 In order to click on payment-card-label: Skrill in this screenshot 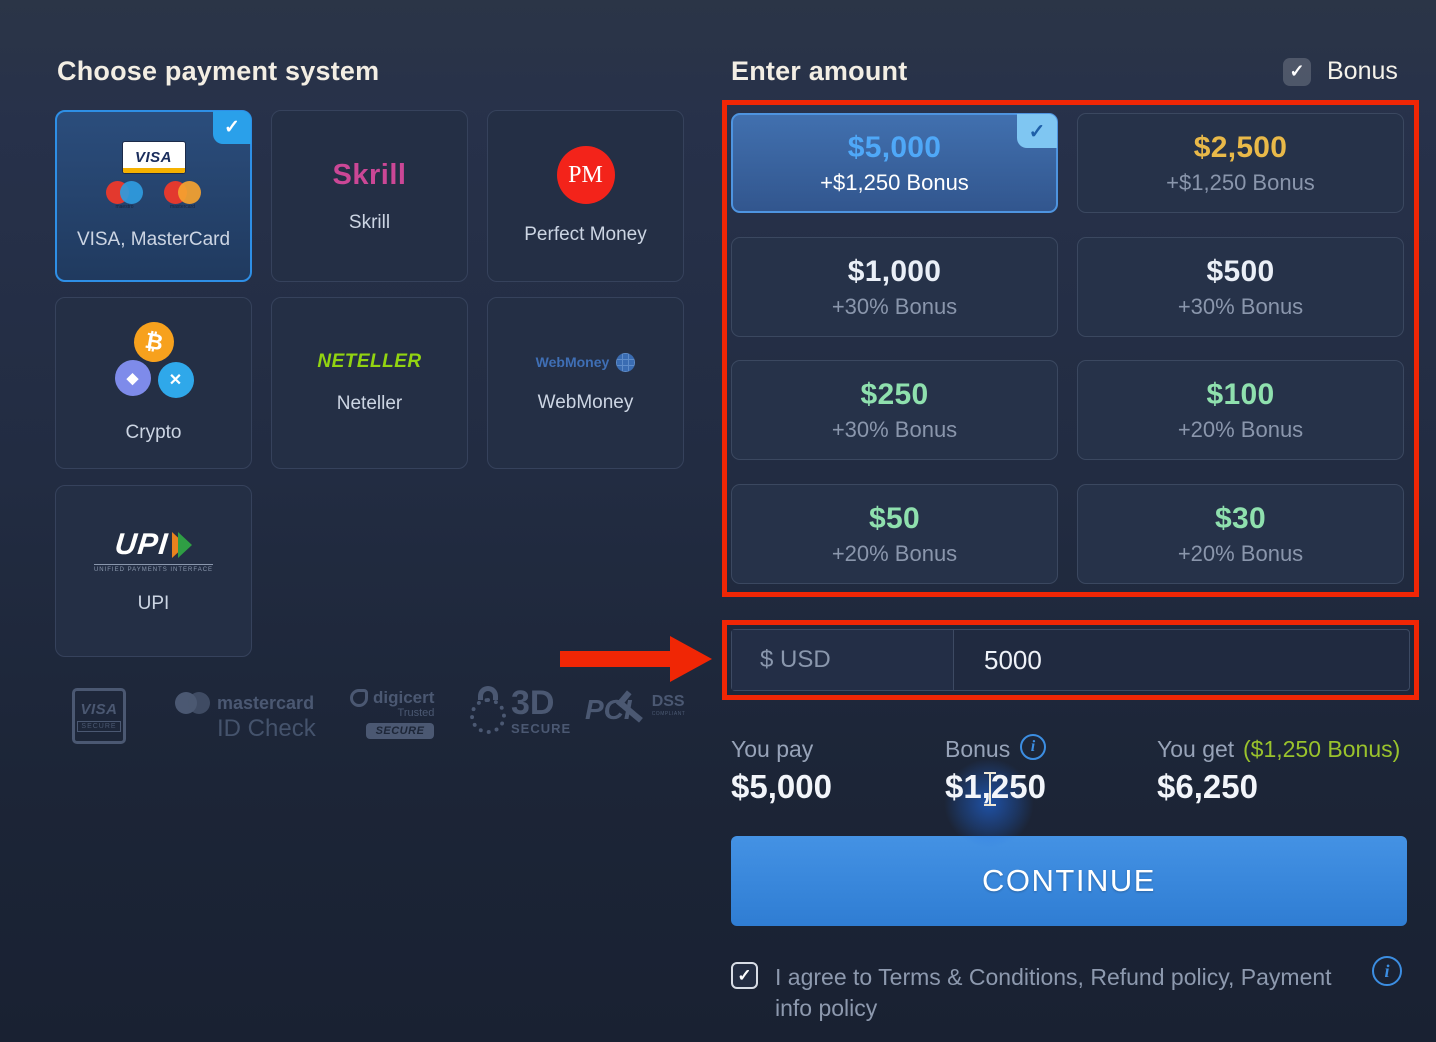, I will do `click(369, 222)`.